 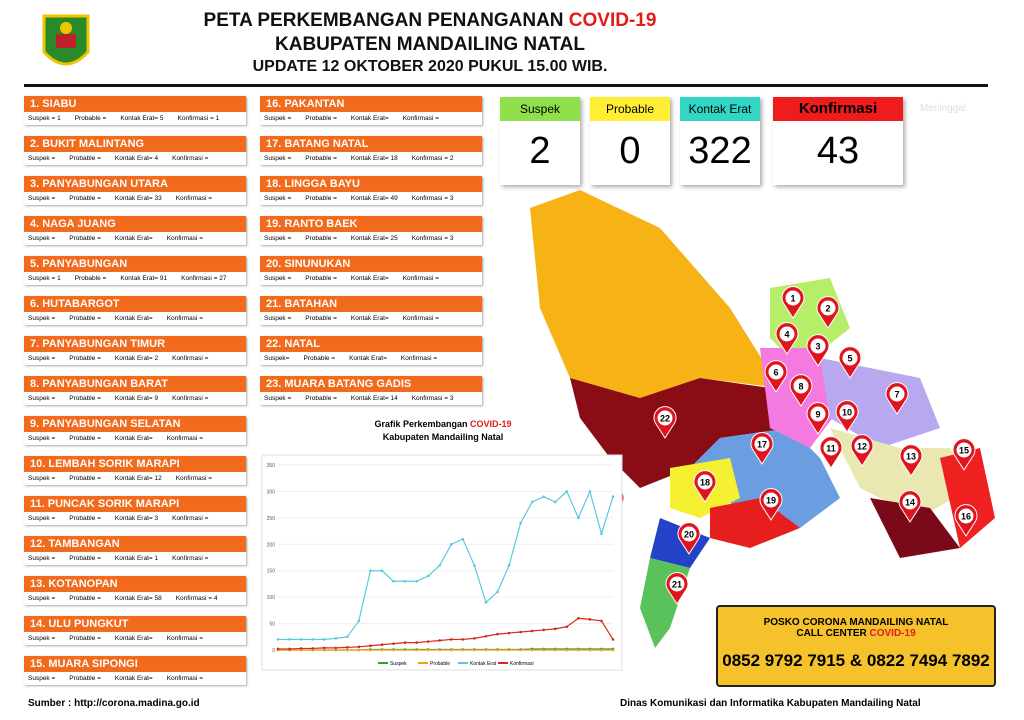 I want to click on summary-box: Kontak Erat 322, so click(x=720, y=141).